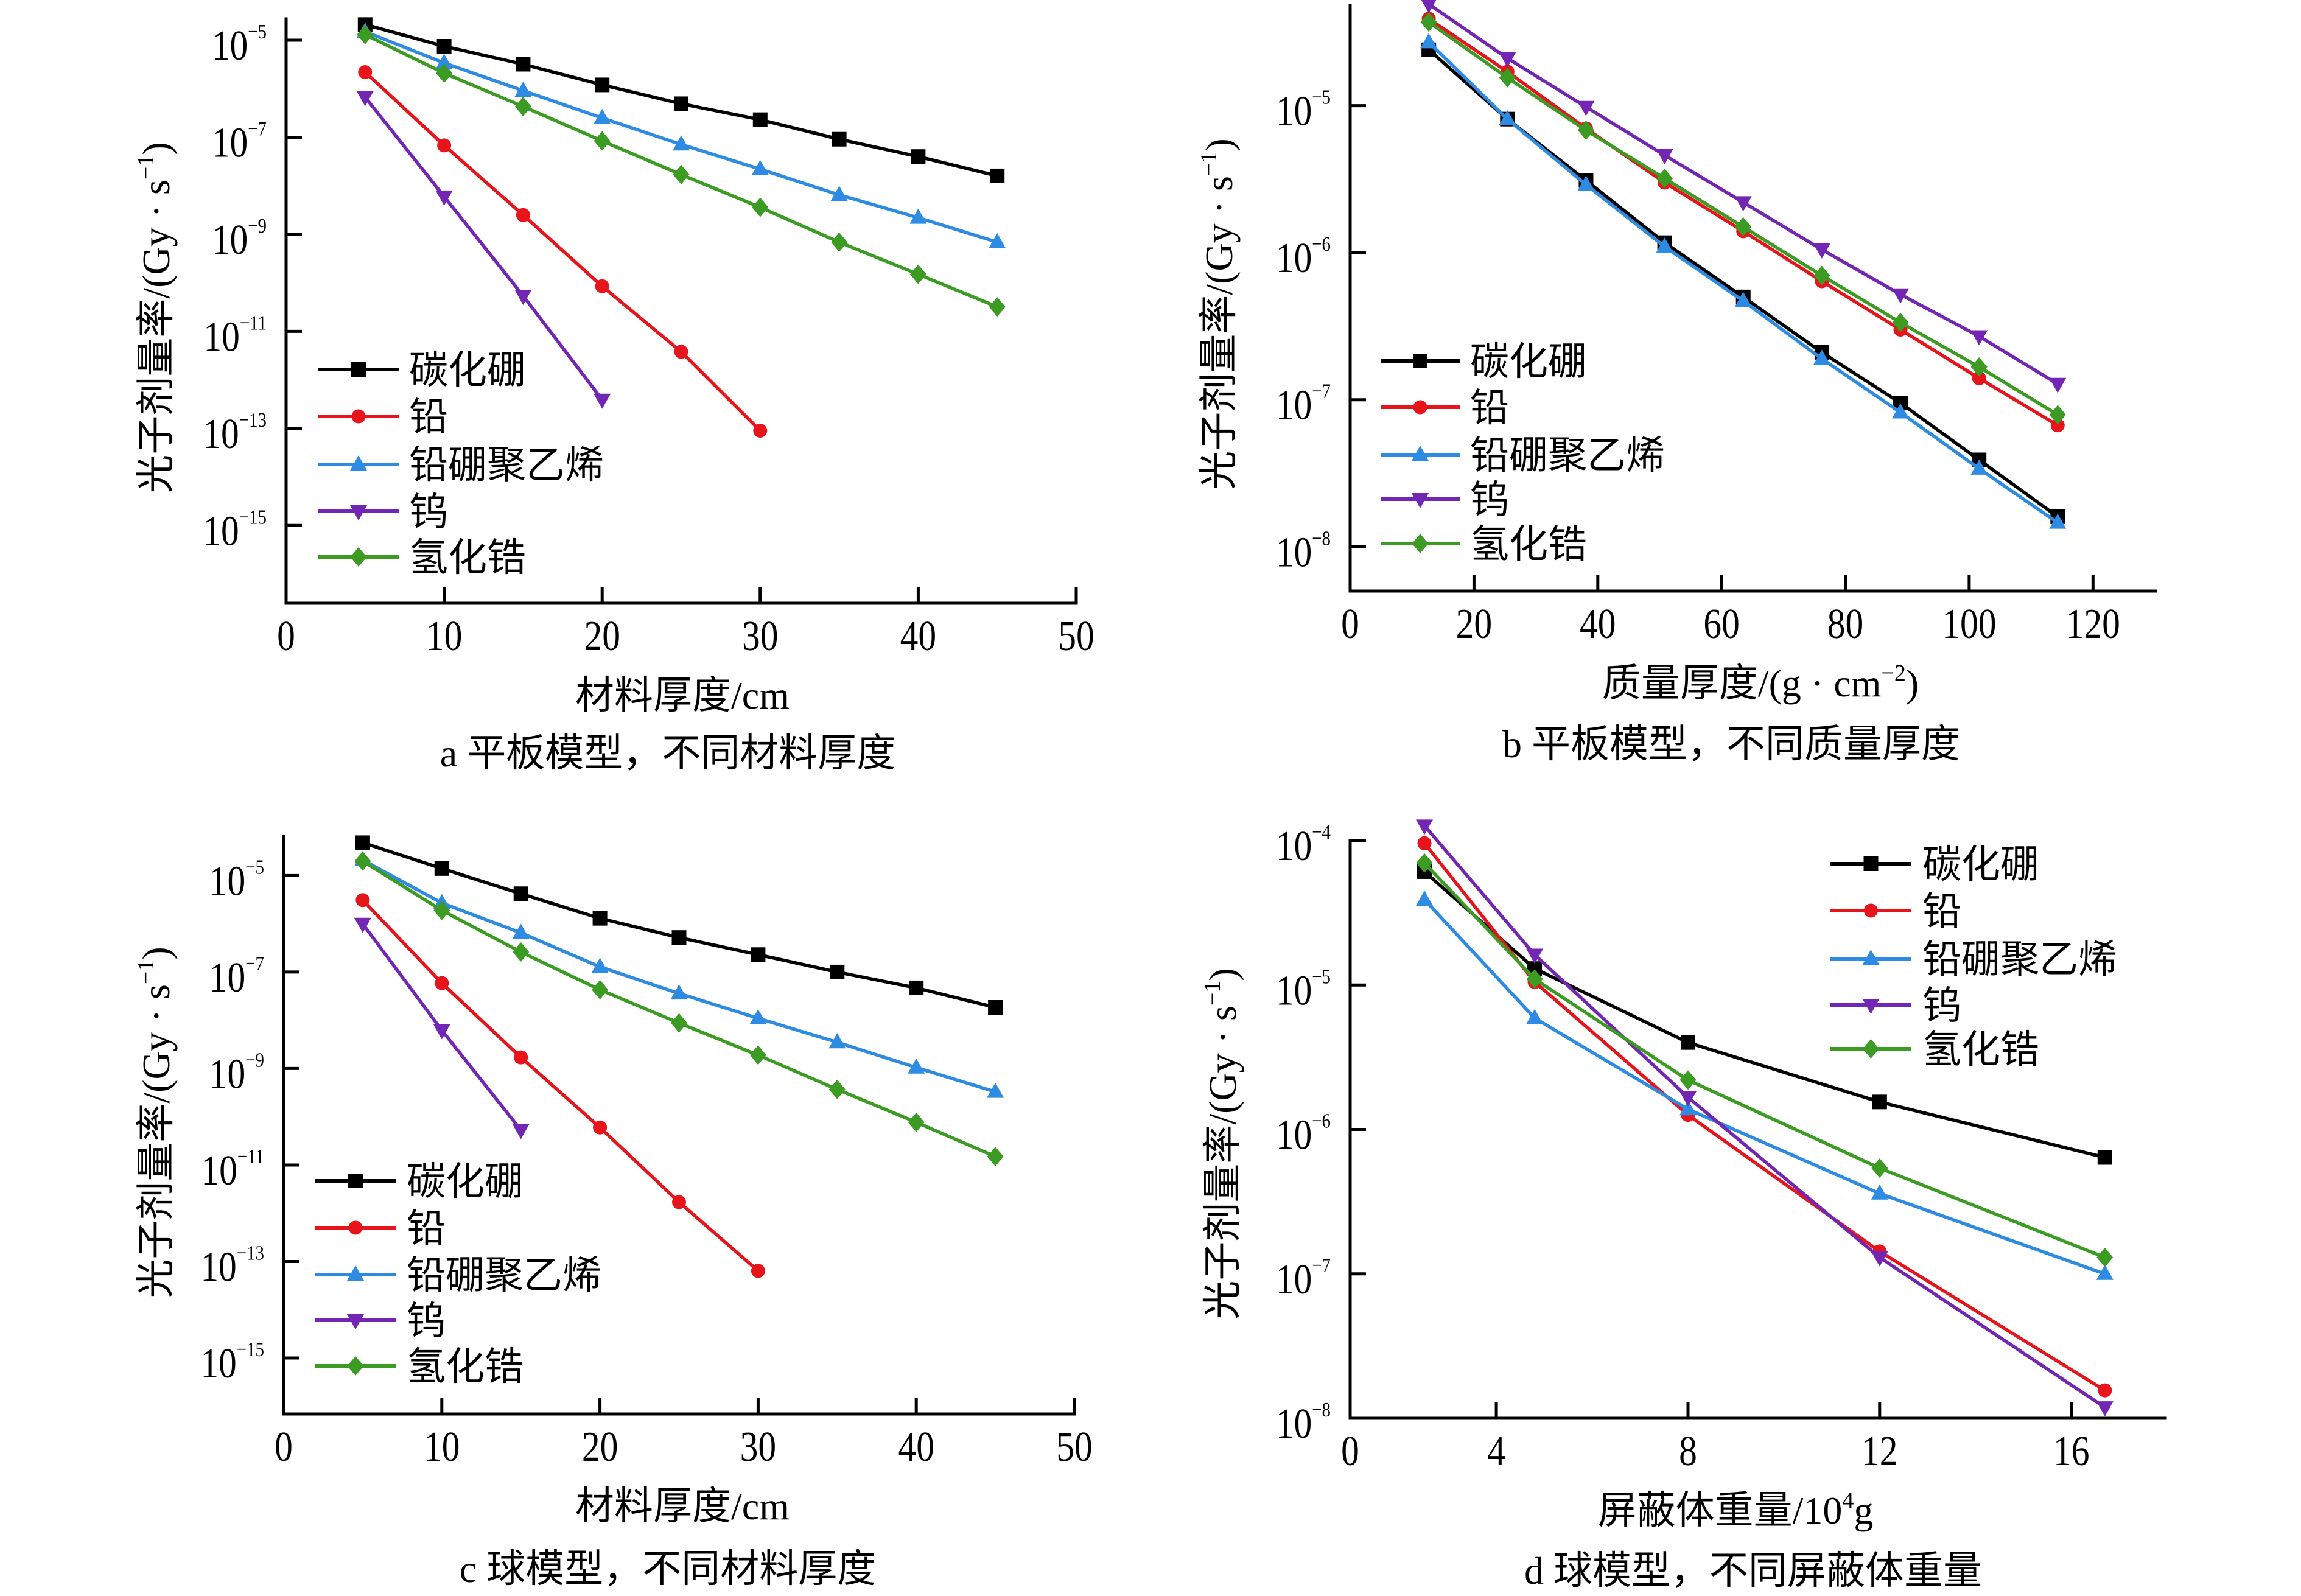 Image resolution: width=2301 pixels, height=1596 pixels. What do you see at coordinates (1321, 1409) in the screenshot?
I see `y-tick-exponent: −8` at bounding box center [1321, 1409].